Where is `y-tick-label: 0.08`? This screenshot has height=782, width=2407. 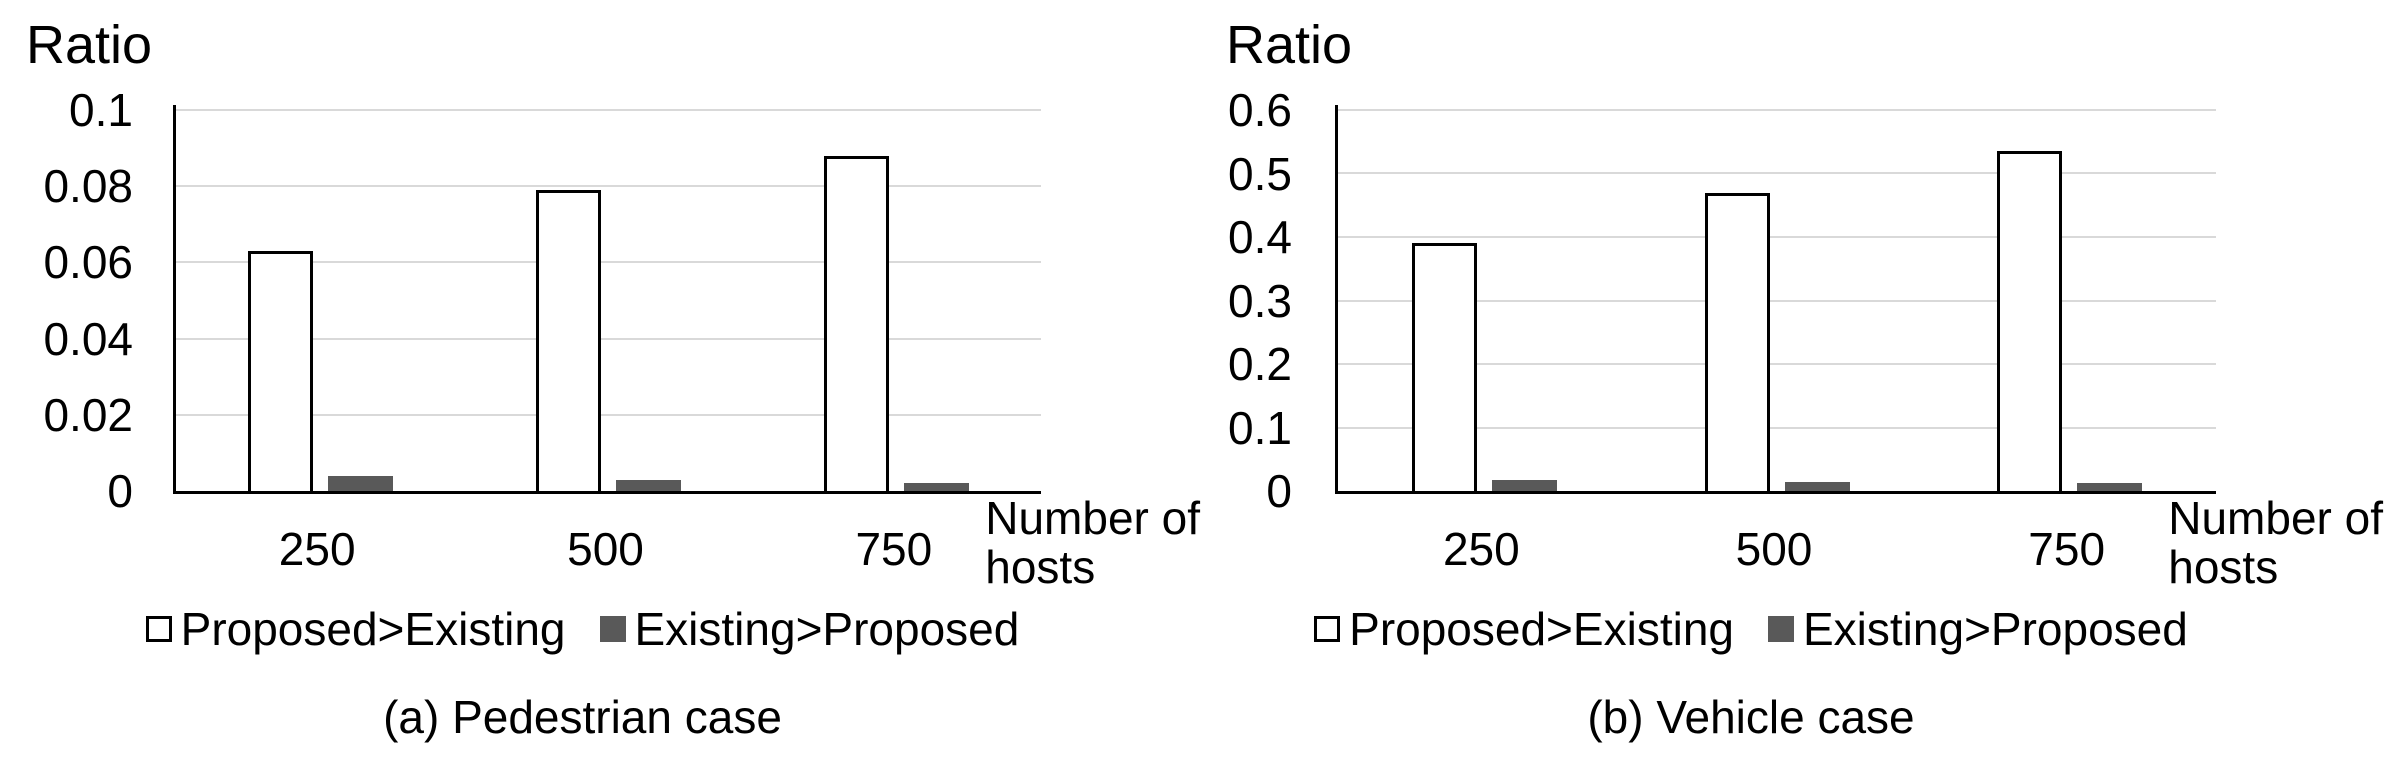
y-tick-label: 0.08 is located at coordinates (88, 186).